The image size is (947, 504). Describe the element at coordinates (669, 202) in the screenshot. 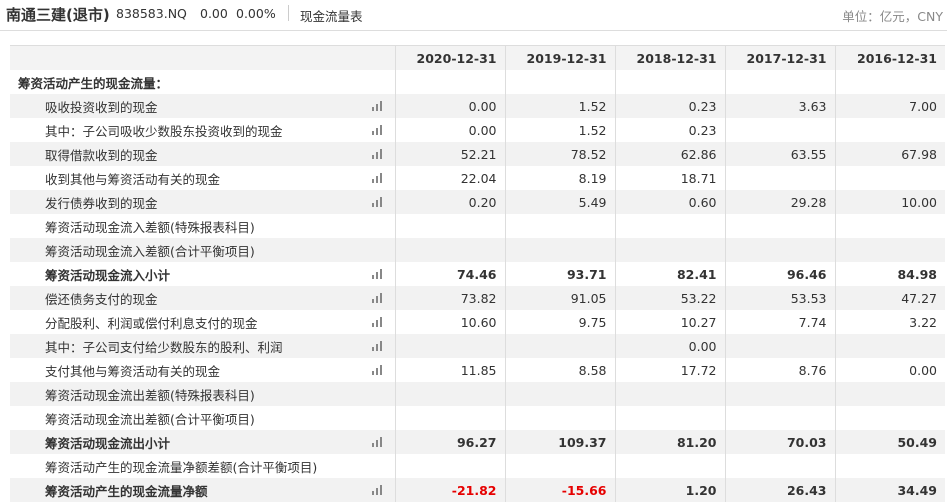

I see `cell: 0.60` at that location.